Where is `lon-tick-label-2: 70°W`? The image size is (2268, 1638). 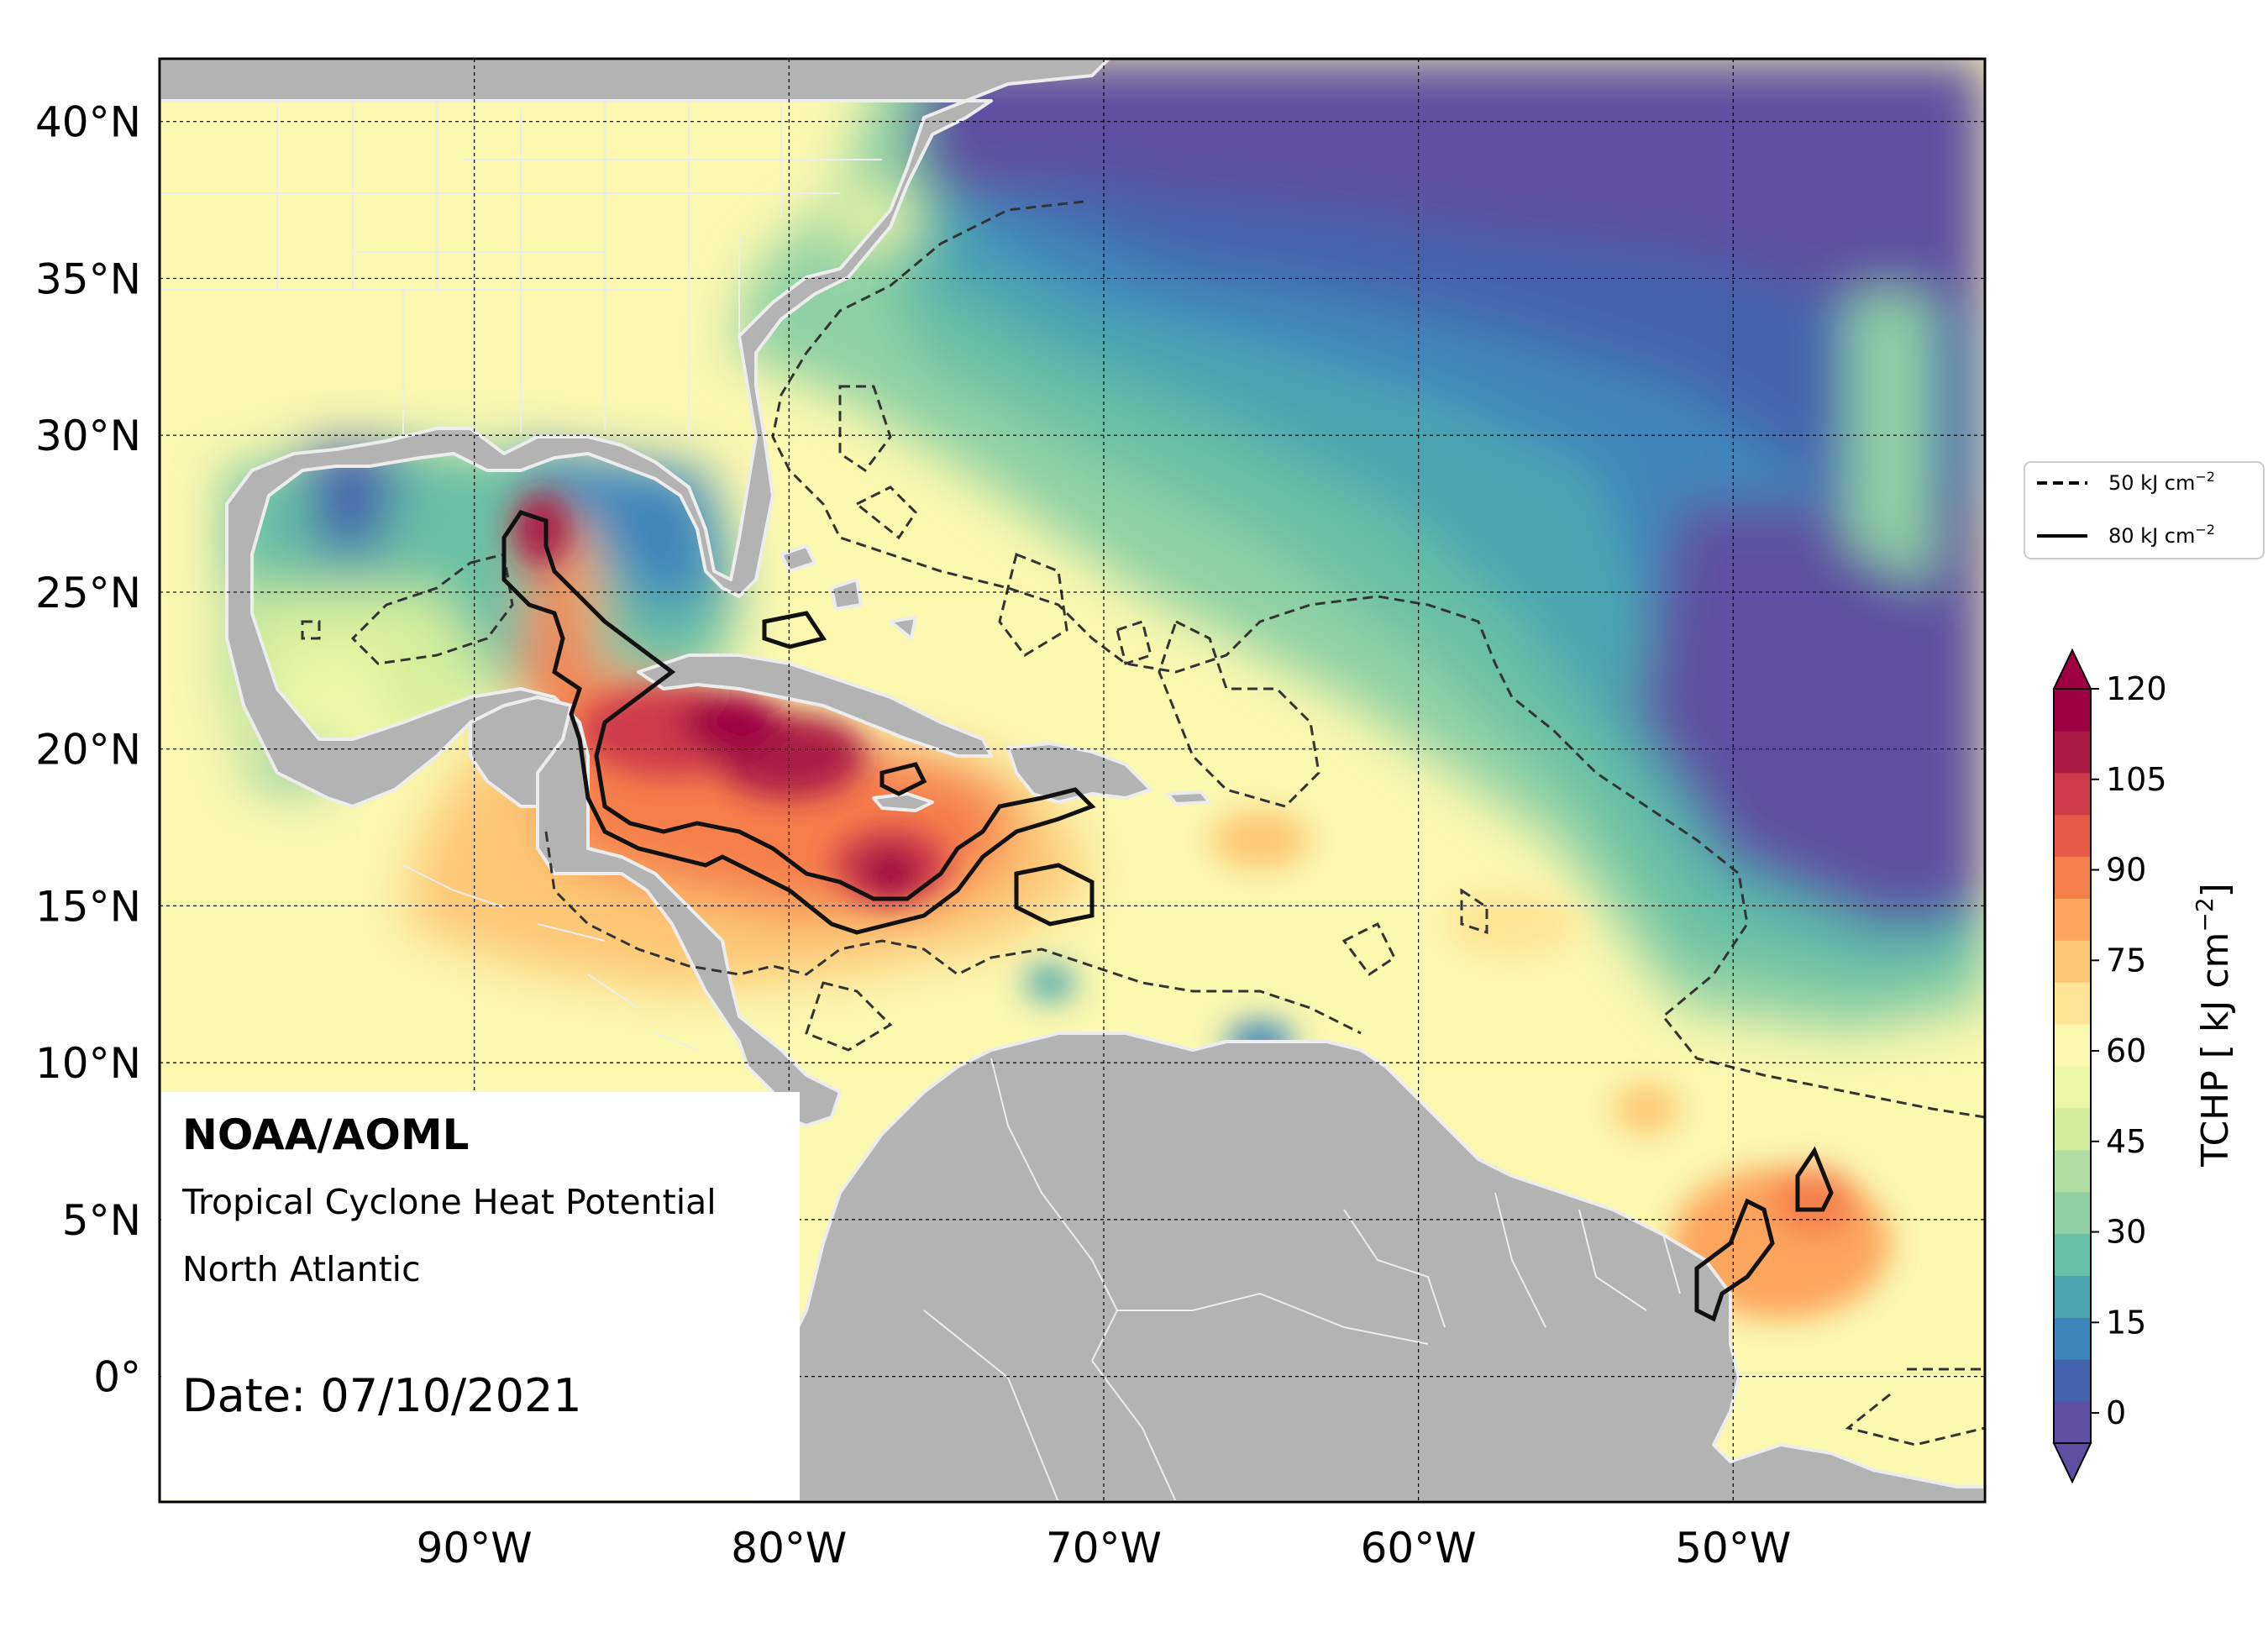
lon-tick-label-2: 70°W is located at coordinates (1104, 1548).